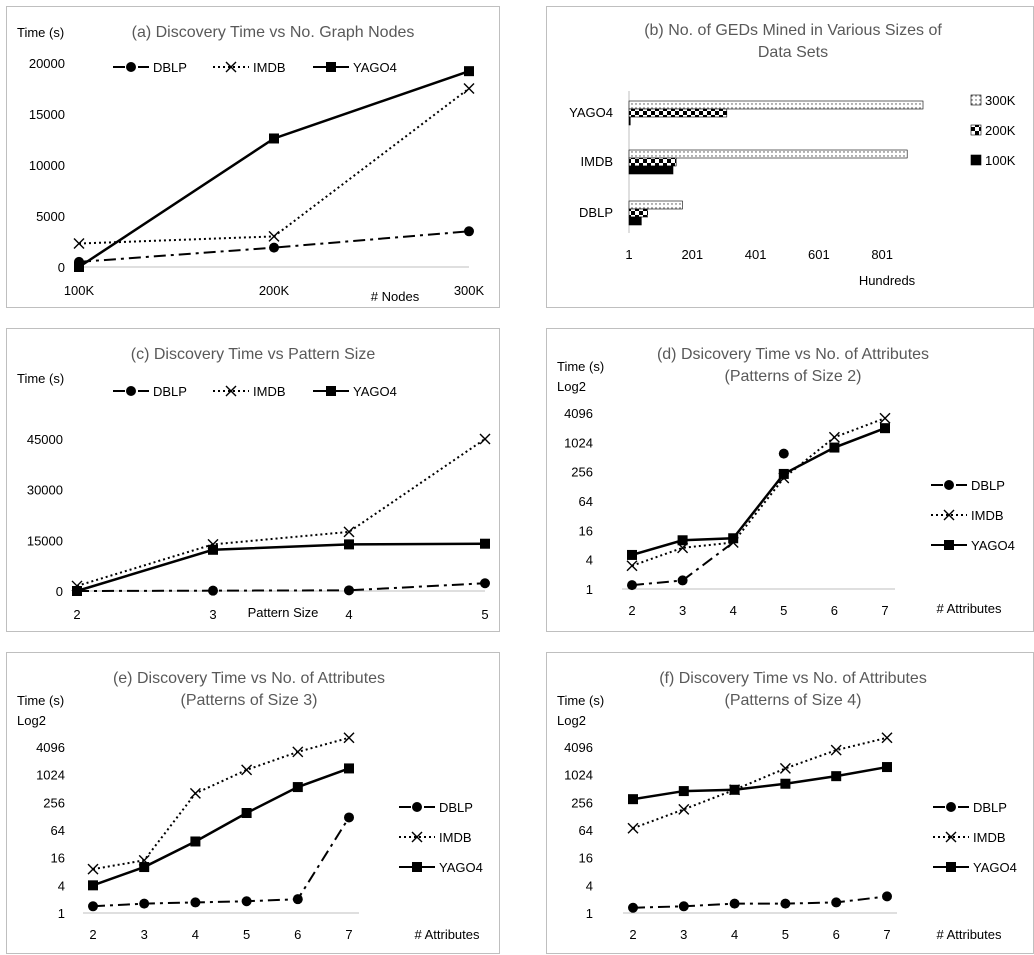 This screenshot has width=1034, height=955. Describe the element at coordinates (40, 32) in the screenshot. I see `y-axis-label-a: Time (s)` at that location.